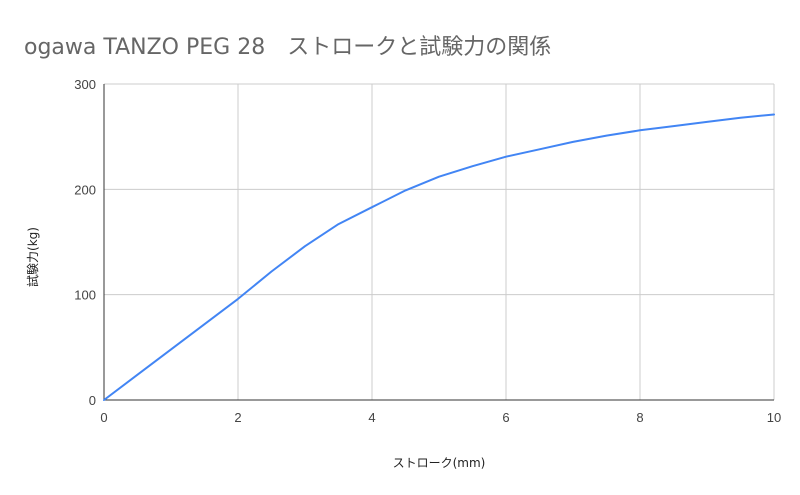 The width and height of the screenshot is (800, 495). What do you see at coordinates (440, 417) in the screenshot?
I see `x-axis-ticks: 0 2 4 6 8 10` at bounding box center [440, 417].